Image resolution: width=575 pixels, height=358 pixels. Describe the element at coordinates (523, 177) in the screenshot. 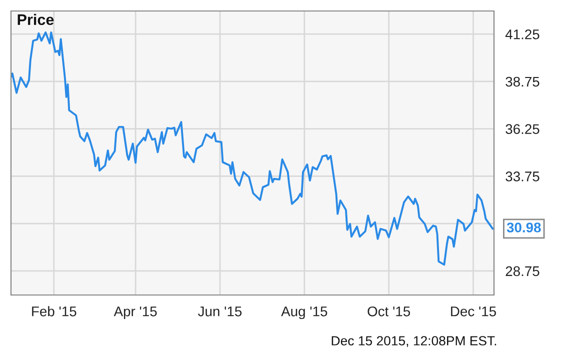

I see `y-tick-label: 33.75` at that location.